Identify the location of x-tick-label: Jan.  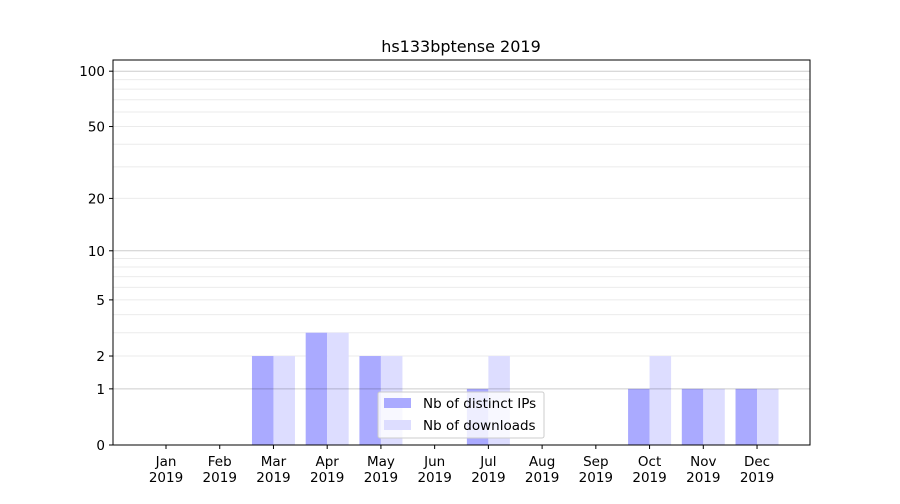
(166, 462).